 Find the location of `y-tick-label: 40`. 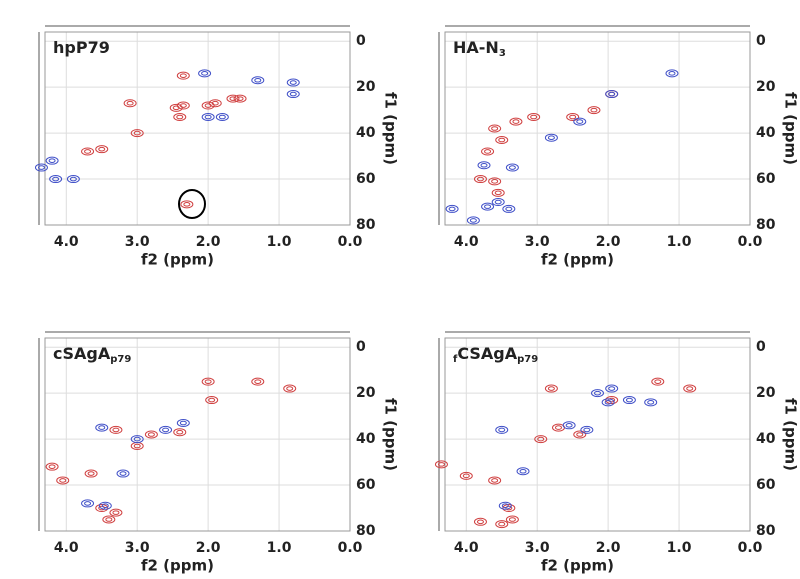

y-tick-label: 40 is located at coordinates (766, 133).